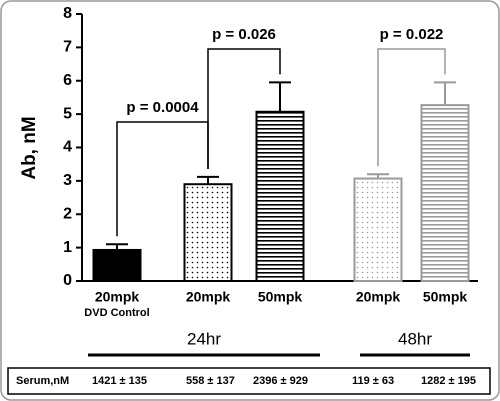  What do you see at coordinates (244, 34) in the screenshot?
I see `annotation: p = 0.026` at bounding box center [244, 34].